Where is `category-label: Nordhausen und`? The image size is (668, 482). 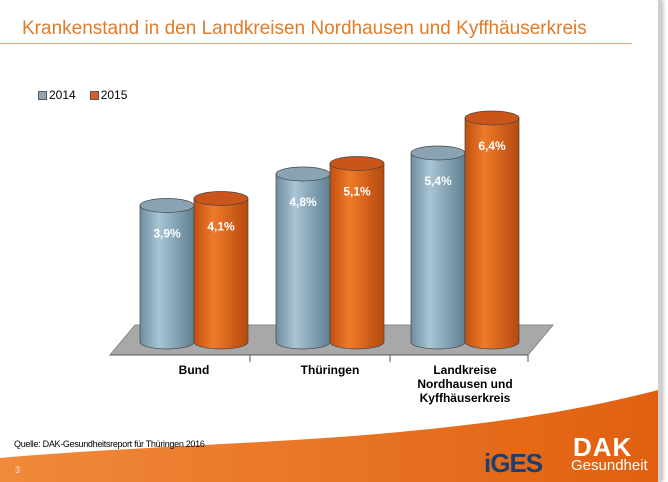 category-label: Nordhausen und is located at coordinates (464, 384).